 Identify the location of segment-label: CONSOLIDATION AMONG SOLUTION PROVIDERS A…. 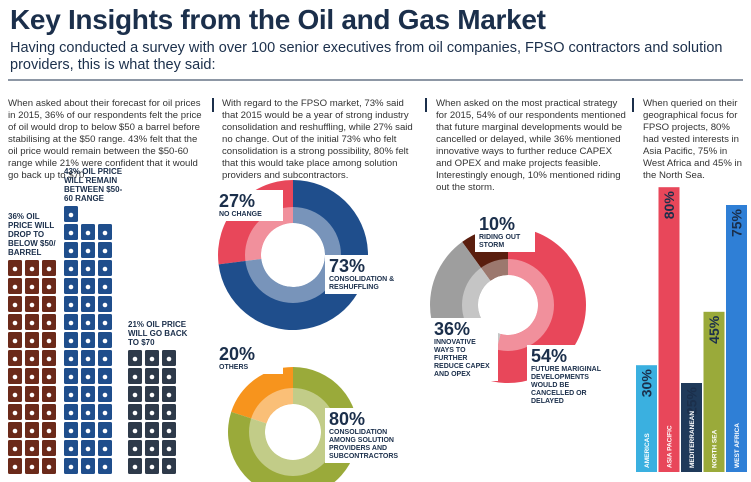
(364, 444).